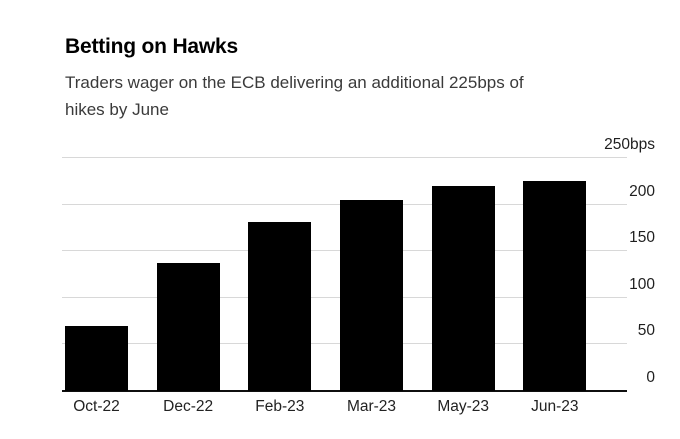  Describe the element at coordinates (371, 406) in the screenshot. I see `x-tick-label-mar-23: Mar-23` at that location.